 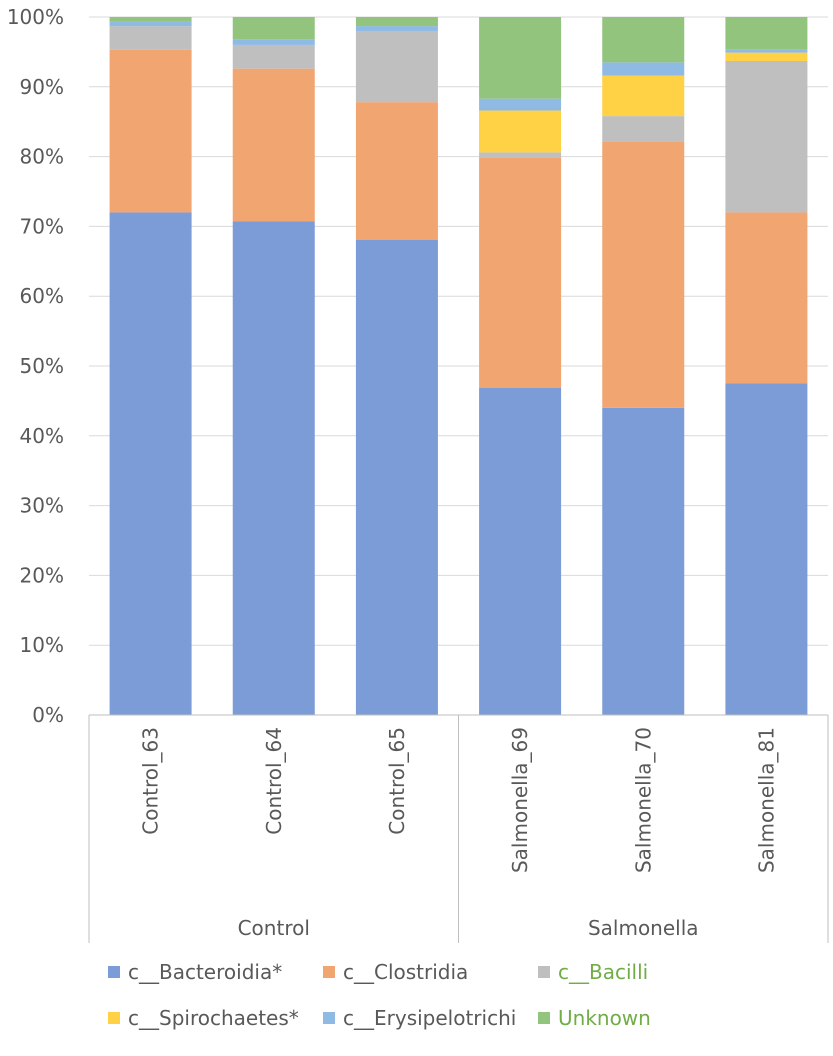 I want to click on legend-item: c__Bacteroidia*, so click(x=195, y=972).